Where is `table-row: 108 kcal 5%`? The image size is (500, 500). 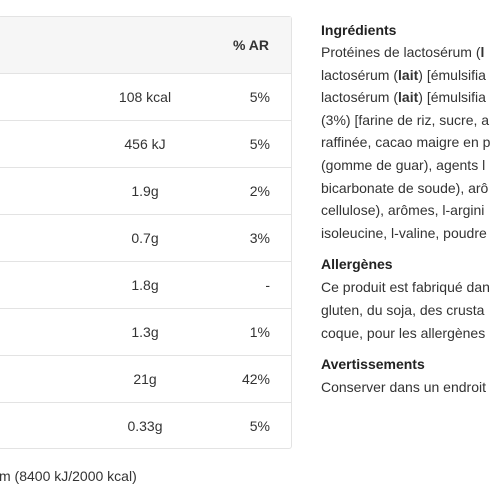 table-row: 108 kcal 5% is located at coordinates (145, 97).